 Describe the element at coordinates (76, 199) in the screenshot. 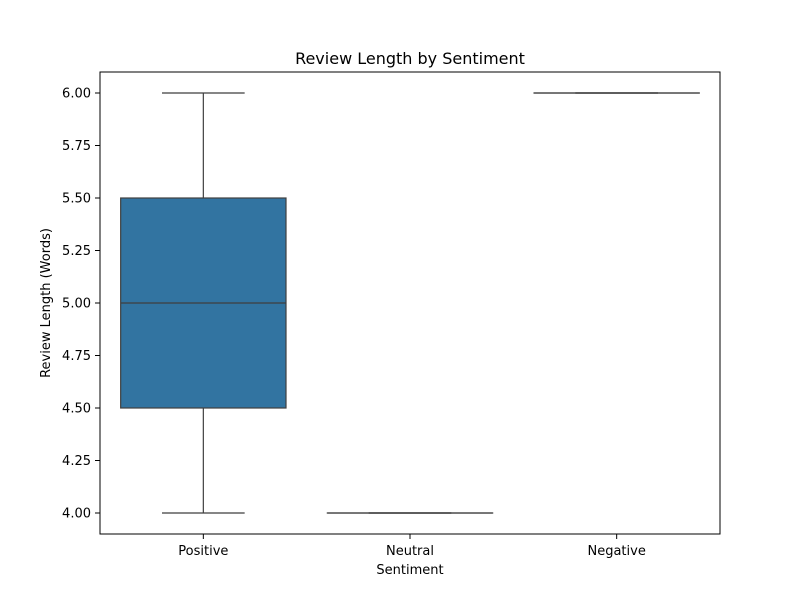

I see `y-tick-label: 5.50` at that location.